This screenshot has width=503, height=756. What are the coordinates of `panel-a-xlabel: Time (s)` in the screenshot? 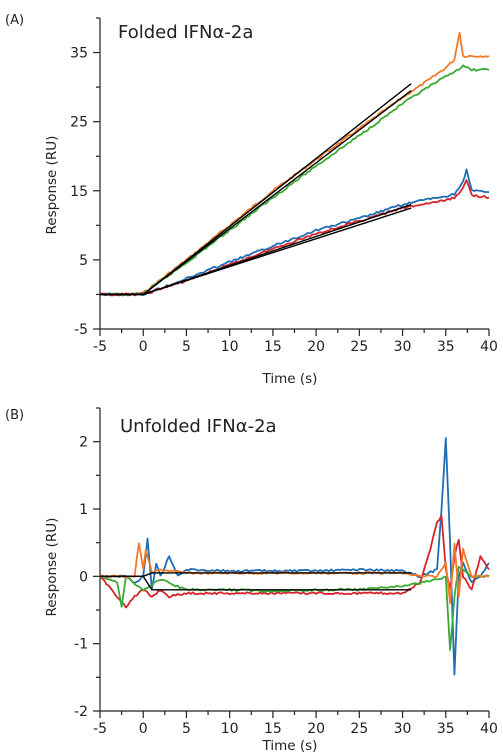 It's located at (290, 379).